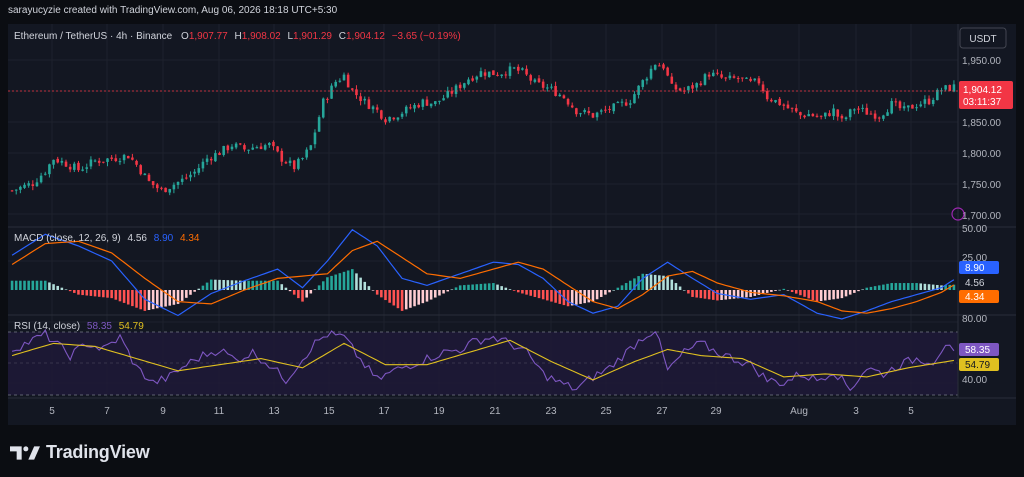 This screenshot has height=477, width=1024. What do you see at coordinates (261, 36) in the screenshot?
I see `high-value: 1,908.02` at bounding box center [261, 36].